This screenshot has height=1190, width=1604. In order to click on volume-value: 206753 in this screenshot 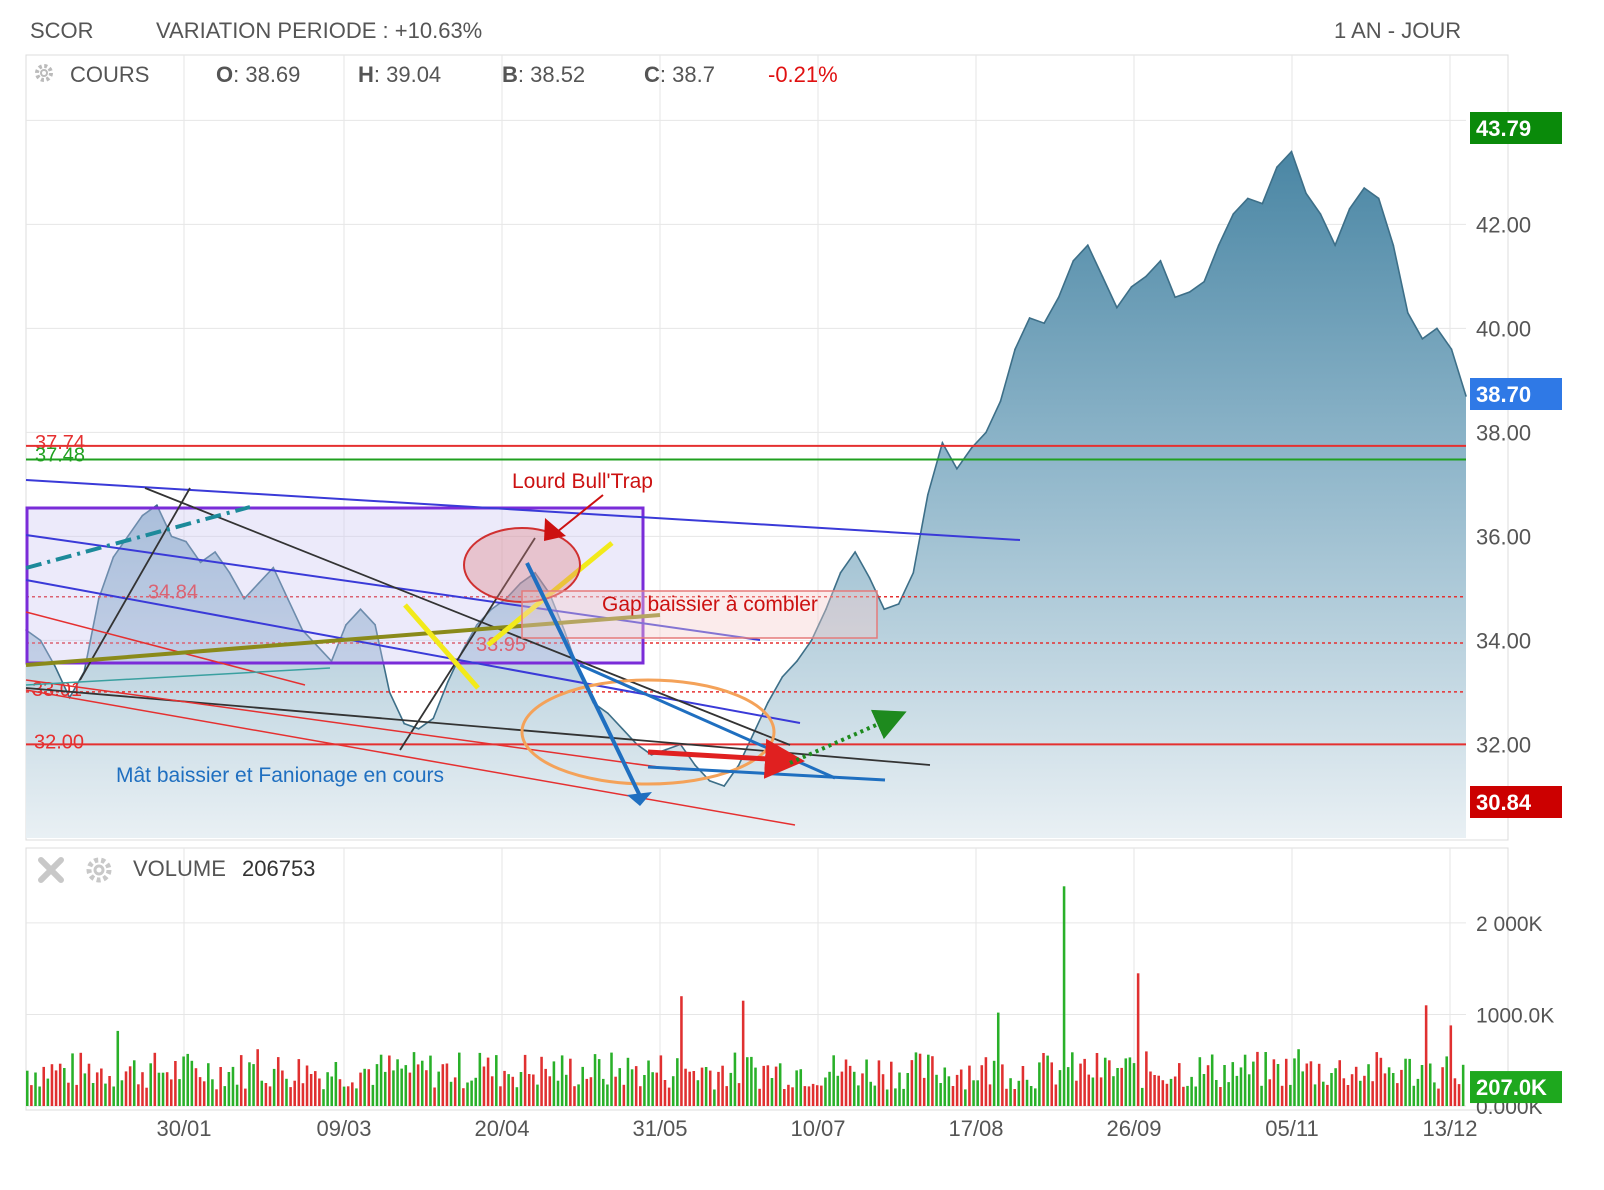, I will do `click(279, 868)`.